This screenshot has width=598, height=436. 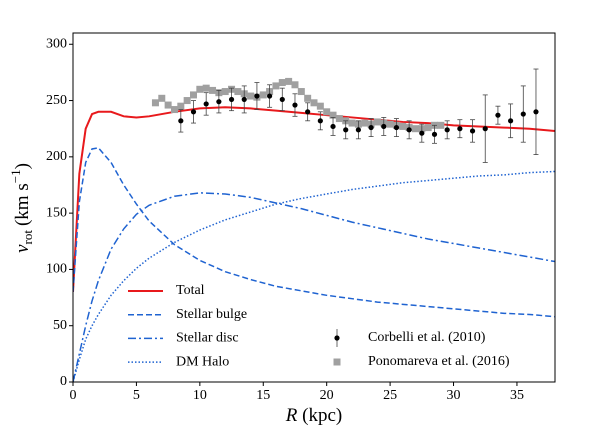 What do you see at coordinates (439, 361) in the screenshot?
I see `legend-label: Ponomareva et al. (2016)` at bounding box center [439, 361].